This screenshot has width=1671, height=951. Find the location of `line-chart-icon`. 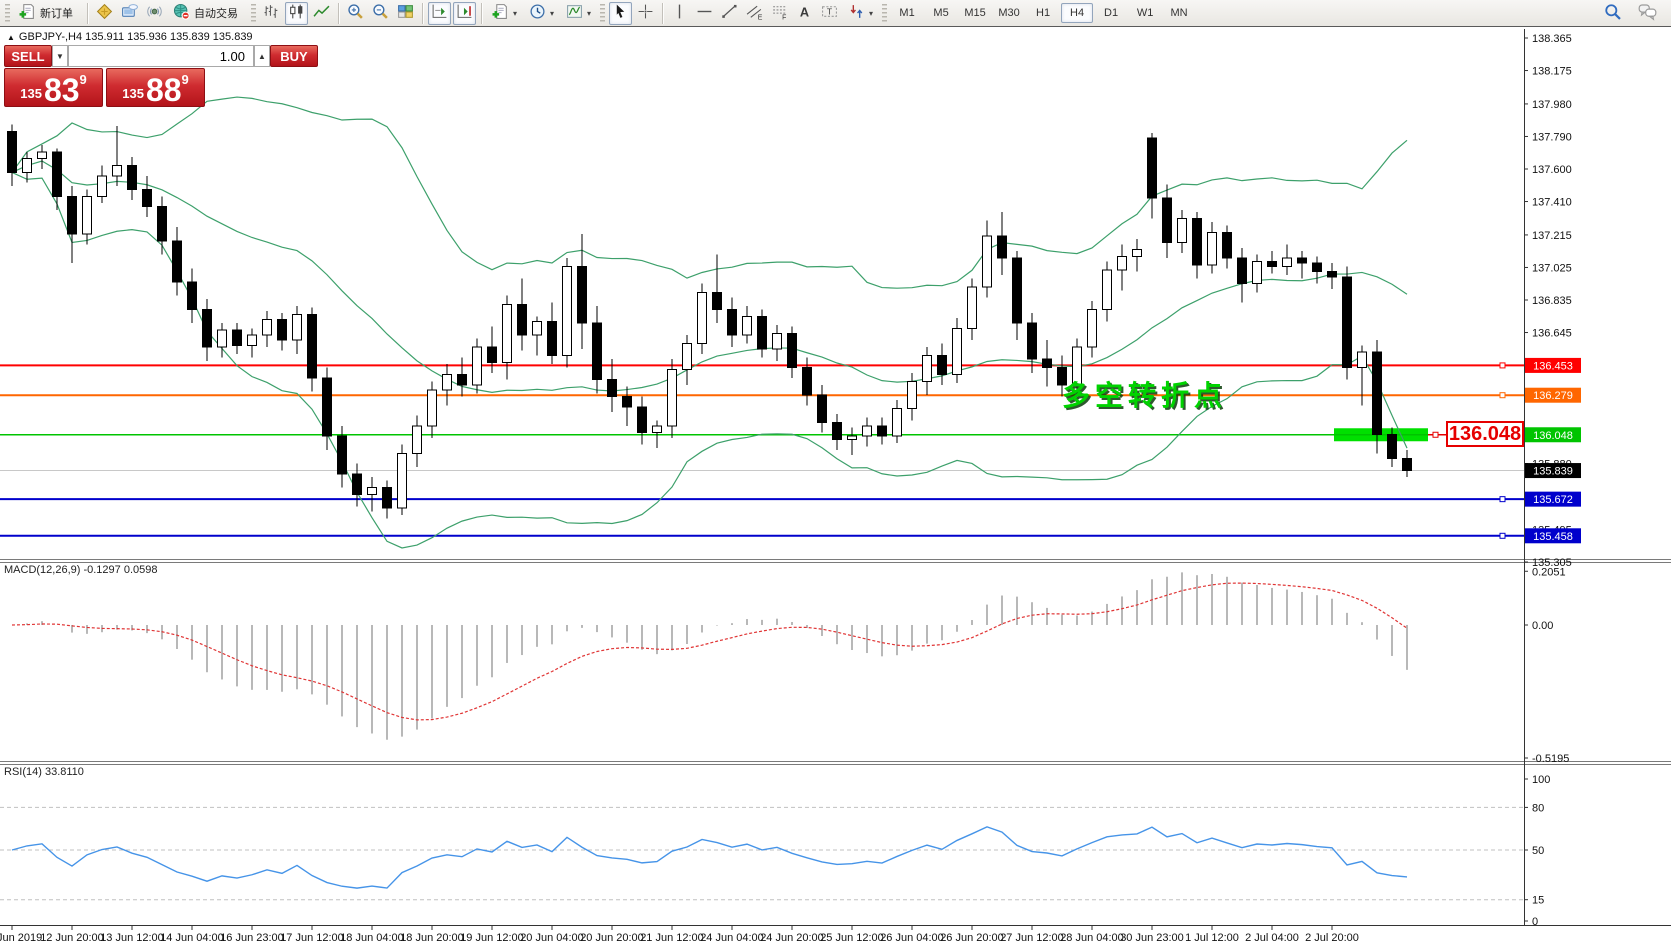

line-chart-icon is located at coordinates (321, 13).